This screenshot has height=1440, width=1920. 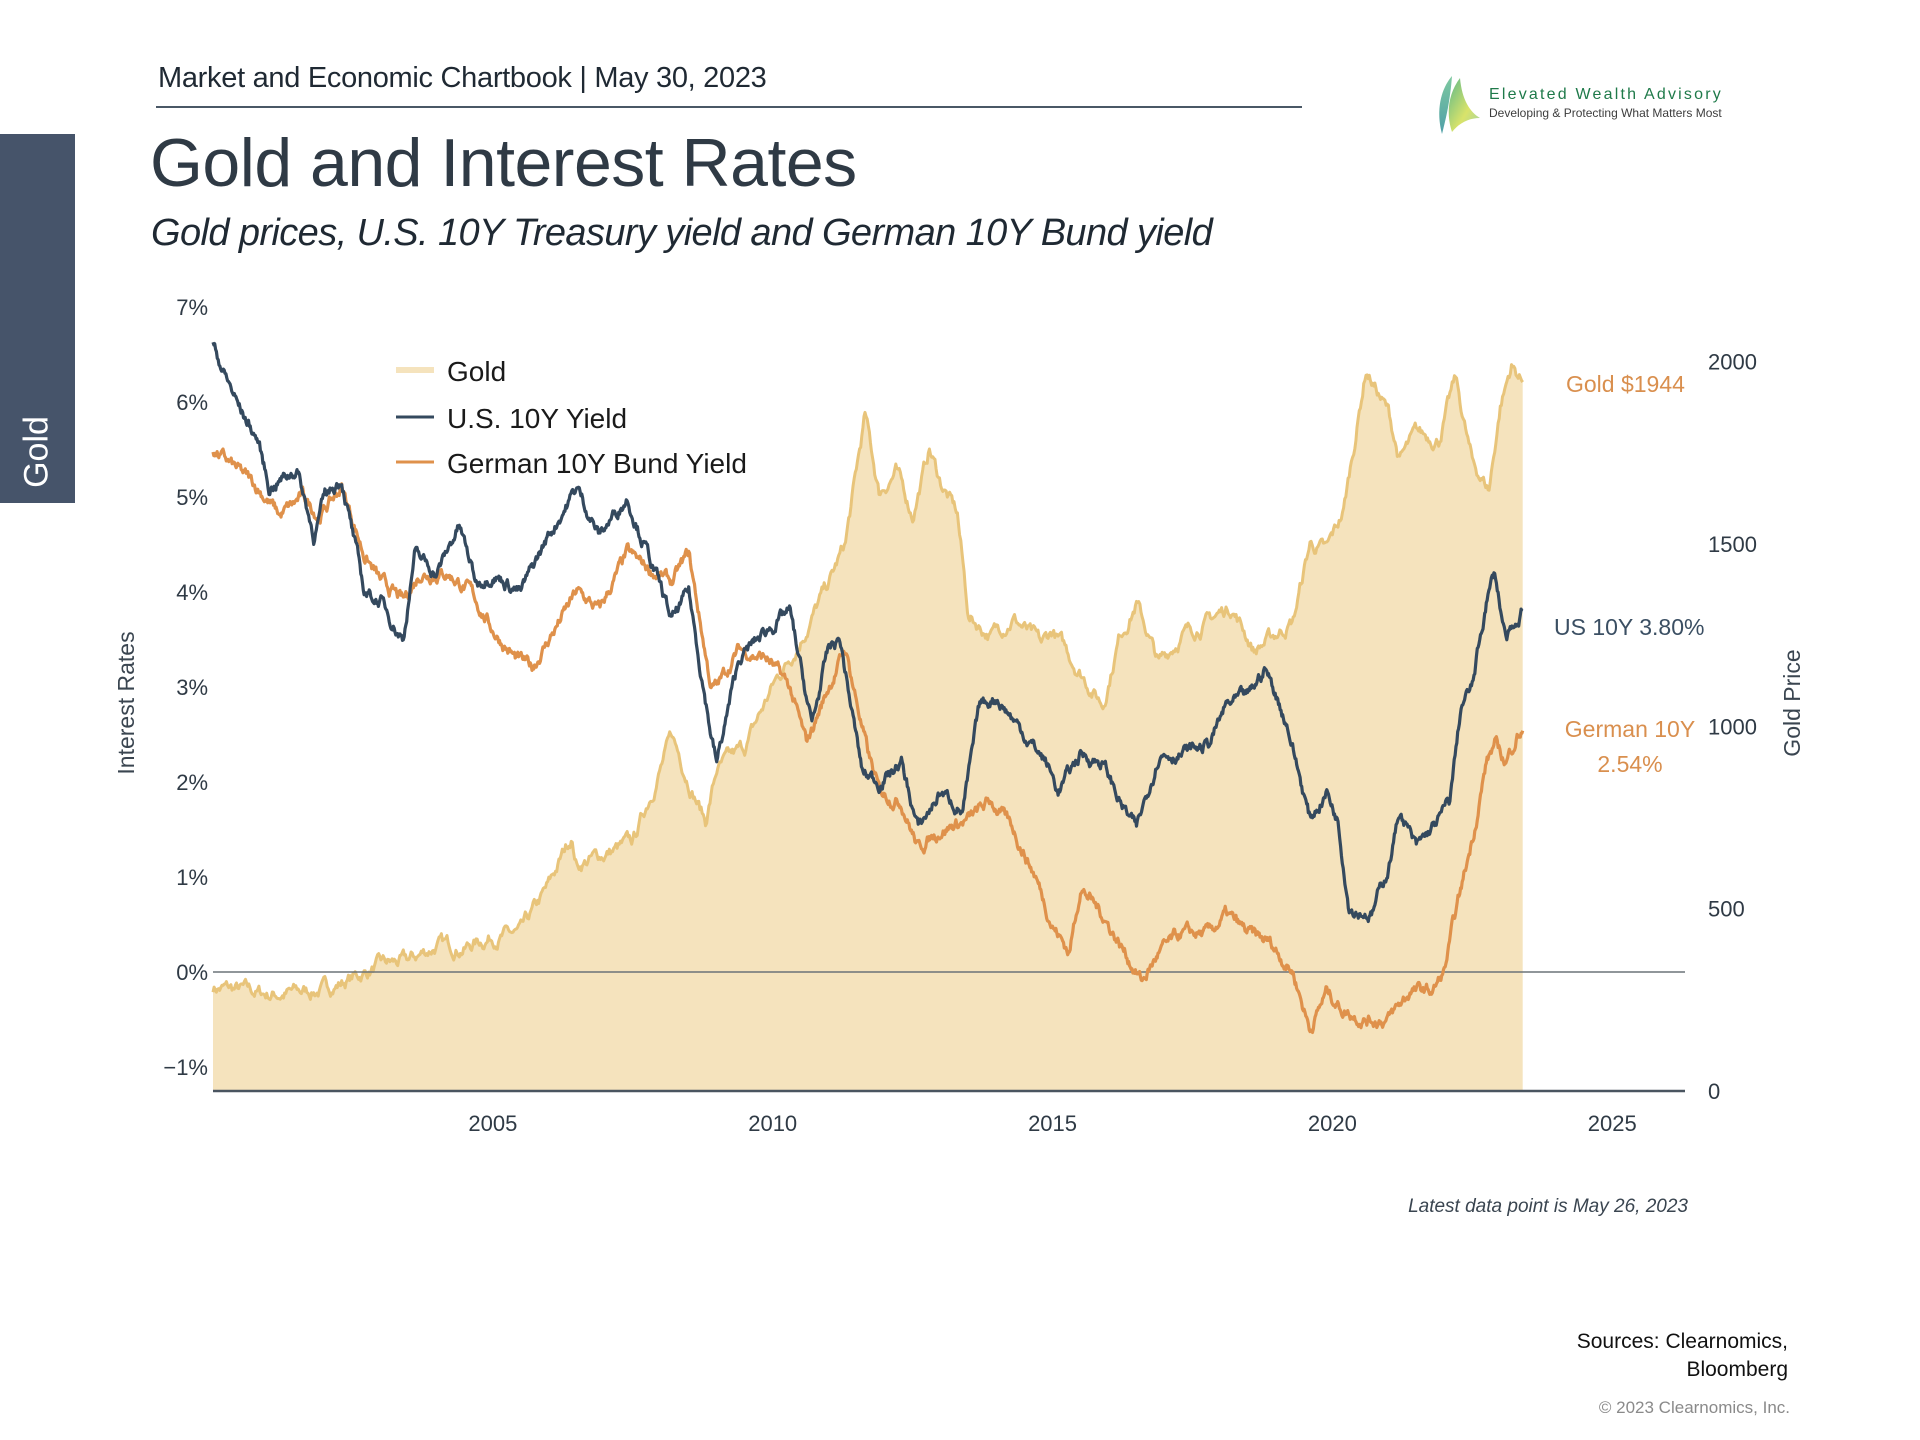 I want to click on sources: Sources: Clearnomics, Bloomberg, so click(x=1682, y=1356).